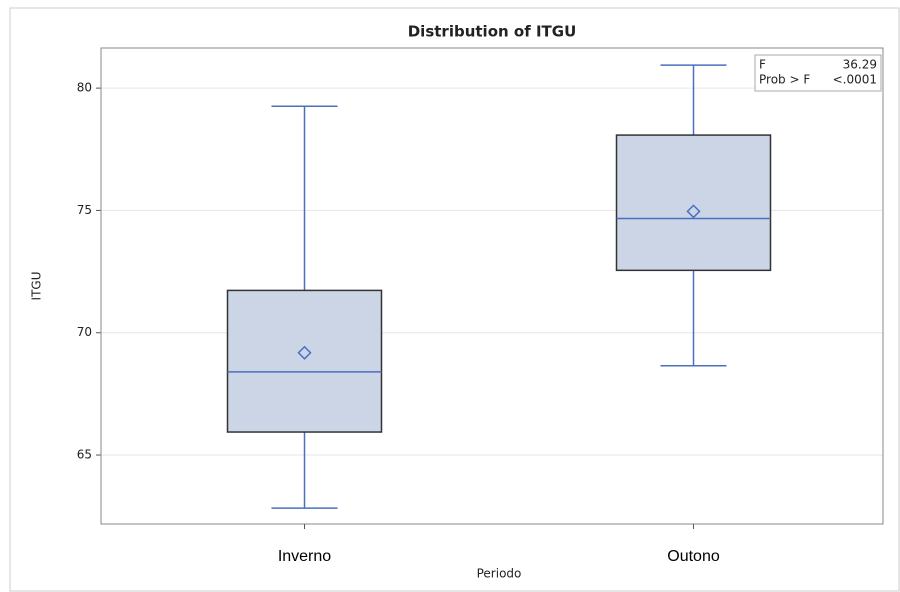  What do you see at coordinates (855, 80) in the screenshot?
I see `inset-value: <.0001` at bounding box center [855, 80].